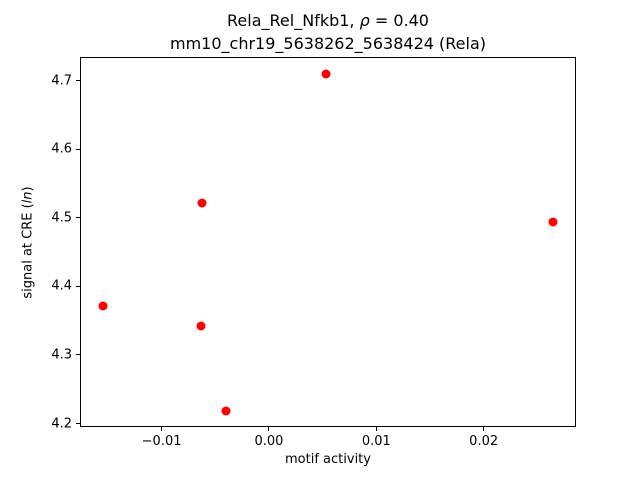  I want to click on y-tick-label: 4.3, so click(61, 355).